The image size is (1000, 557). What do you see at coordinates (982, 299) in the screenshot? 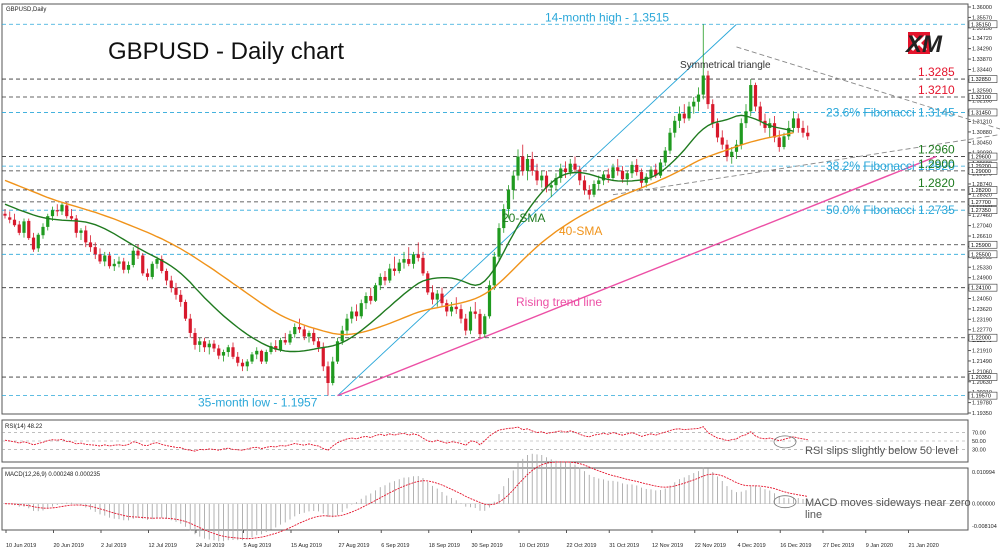
I see `price-tick-label: 1.24050` at bounding box center [982, 299].